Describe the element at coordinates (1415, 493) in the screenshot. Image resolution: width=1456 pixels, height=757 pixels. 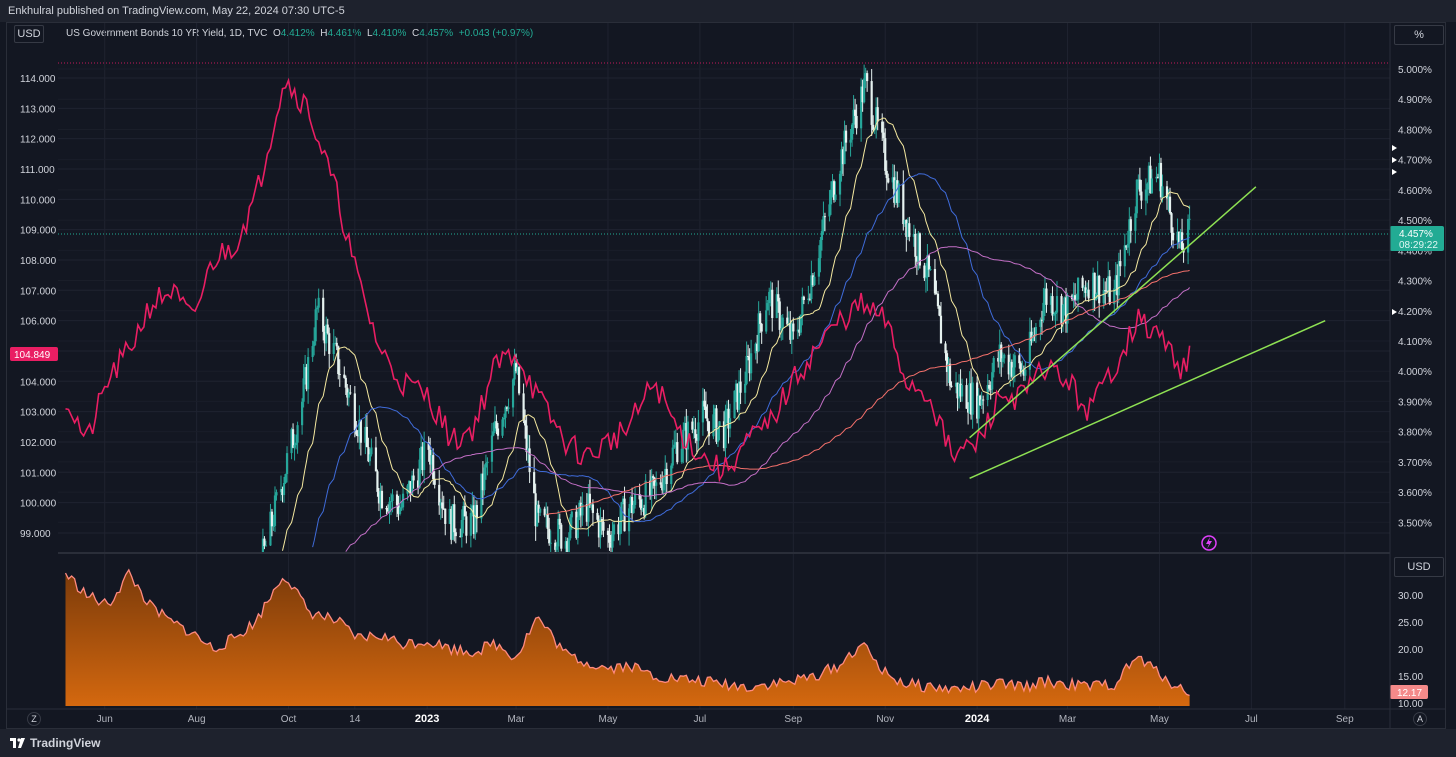
I see `right-y-tick-label: 3.600%` at that location.